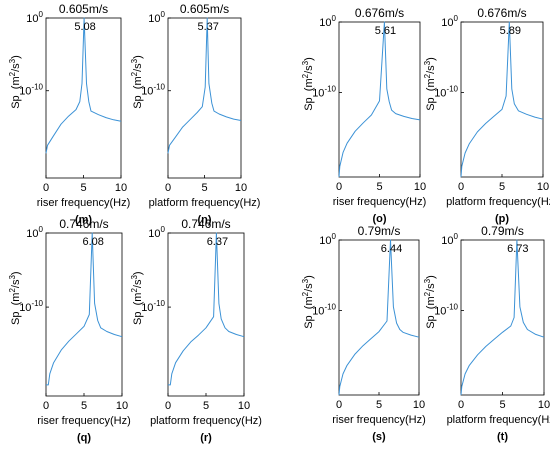 The height and width of the screenshot is (451, 550). Describe the element at coordinates (391, 249) in the screenshot. I see `peak-frequency-label: 6.44` at that location.